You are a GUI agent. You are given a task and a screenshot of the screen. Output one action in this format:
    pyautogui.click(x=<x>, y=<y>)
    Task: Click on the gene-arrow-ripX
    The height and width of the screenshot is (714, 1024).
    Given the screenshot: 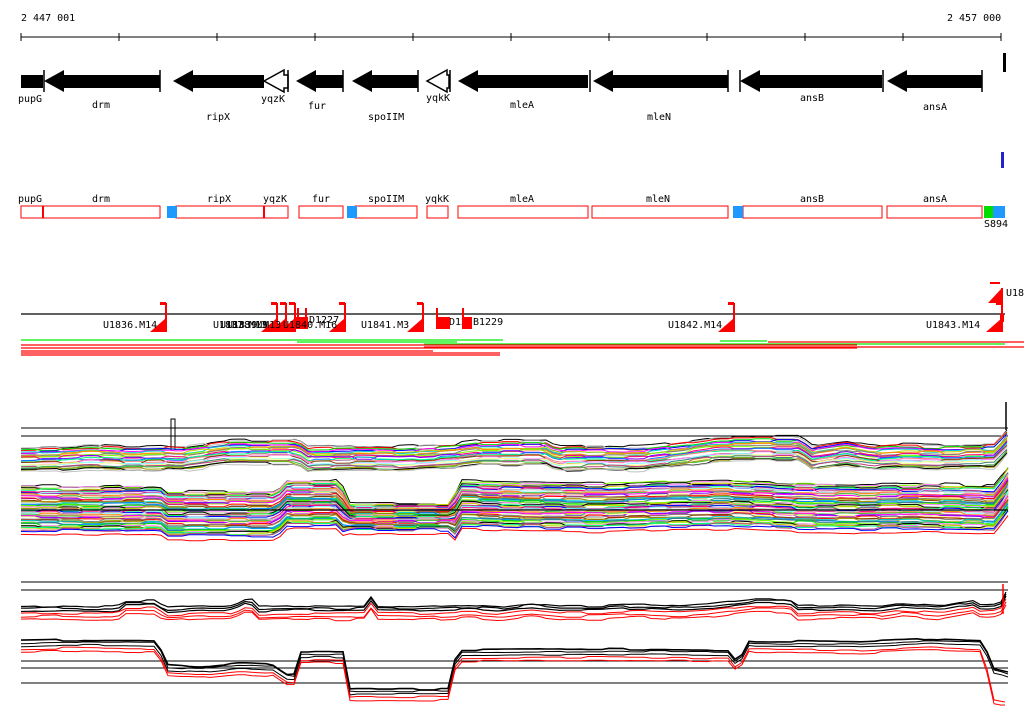 What is the action you would take?
    pyautogui.click(x=218, y=81)
    